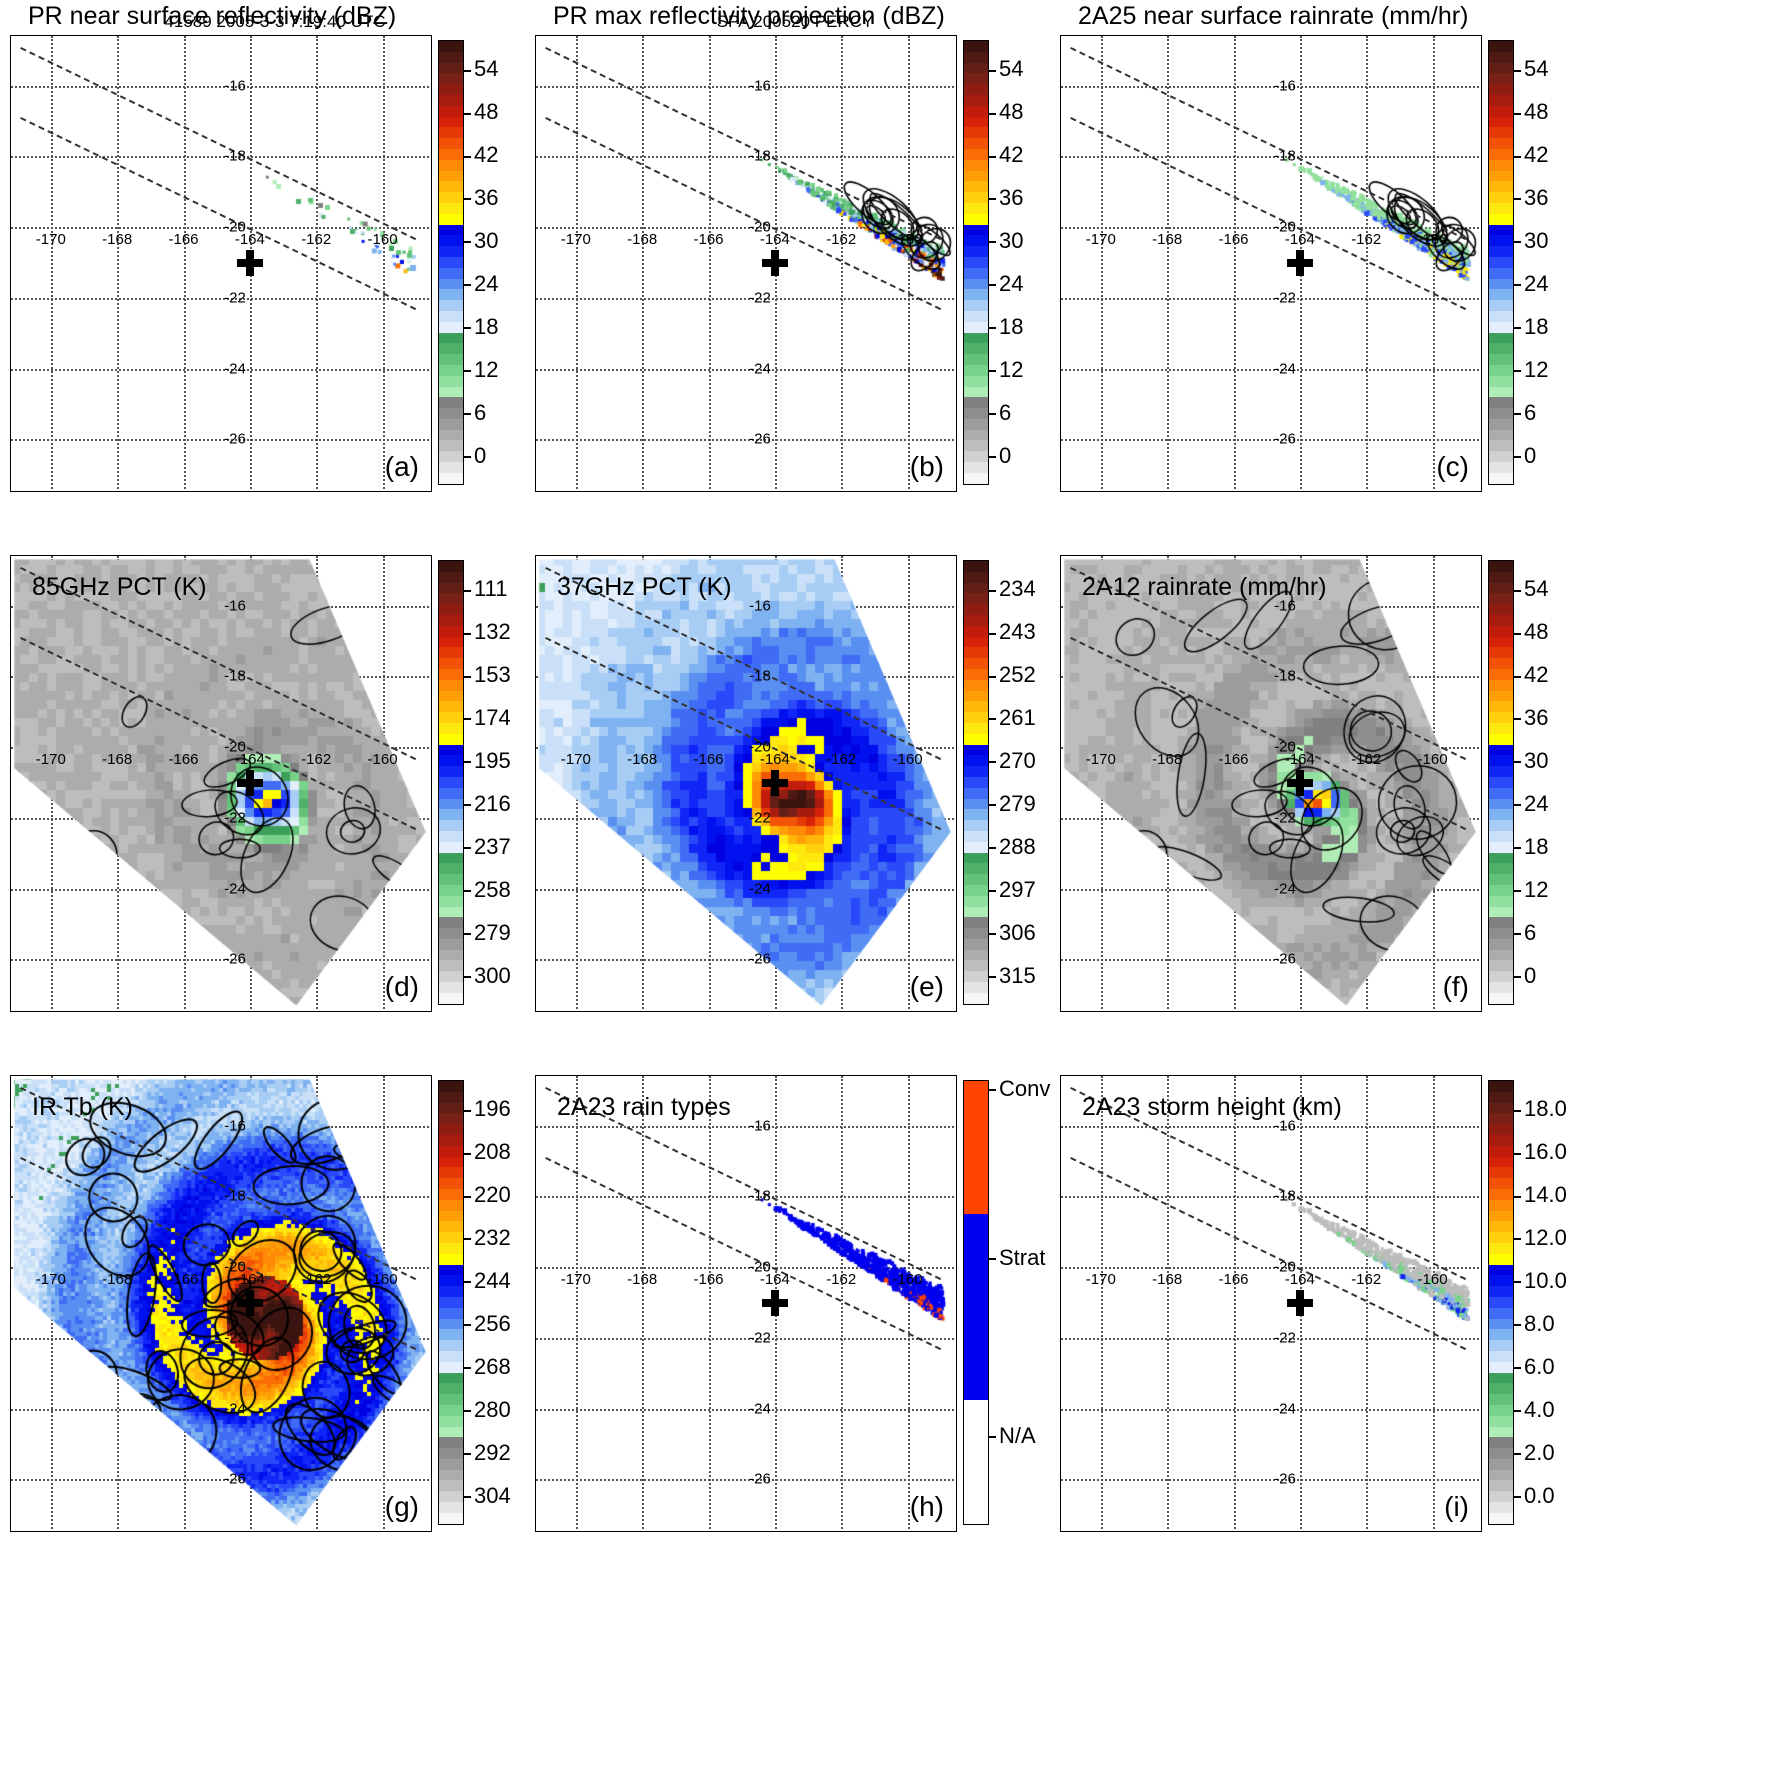 Image resolution: width=1771 pixels, height=1771 pixels. Describe the element at coordinates (1536, 69) in the screenshot. I see `colorbar-tick-label: 54` at that location.